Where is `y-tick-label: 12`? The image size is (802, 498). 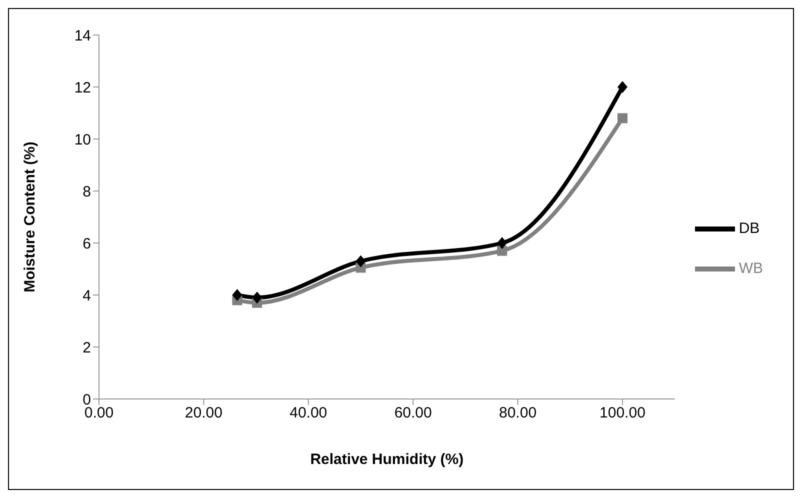
y-tick-label: 12 is located at coordinates (82, 87).